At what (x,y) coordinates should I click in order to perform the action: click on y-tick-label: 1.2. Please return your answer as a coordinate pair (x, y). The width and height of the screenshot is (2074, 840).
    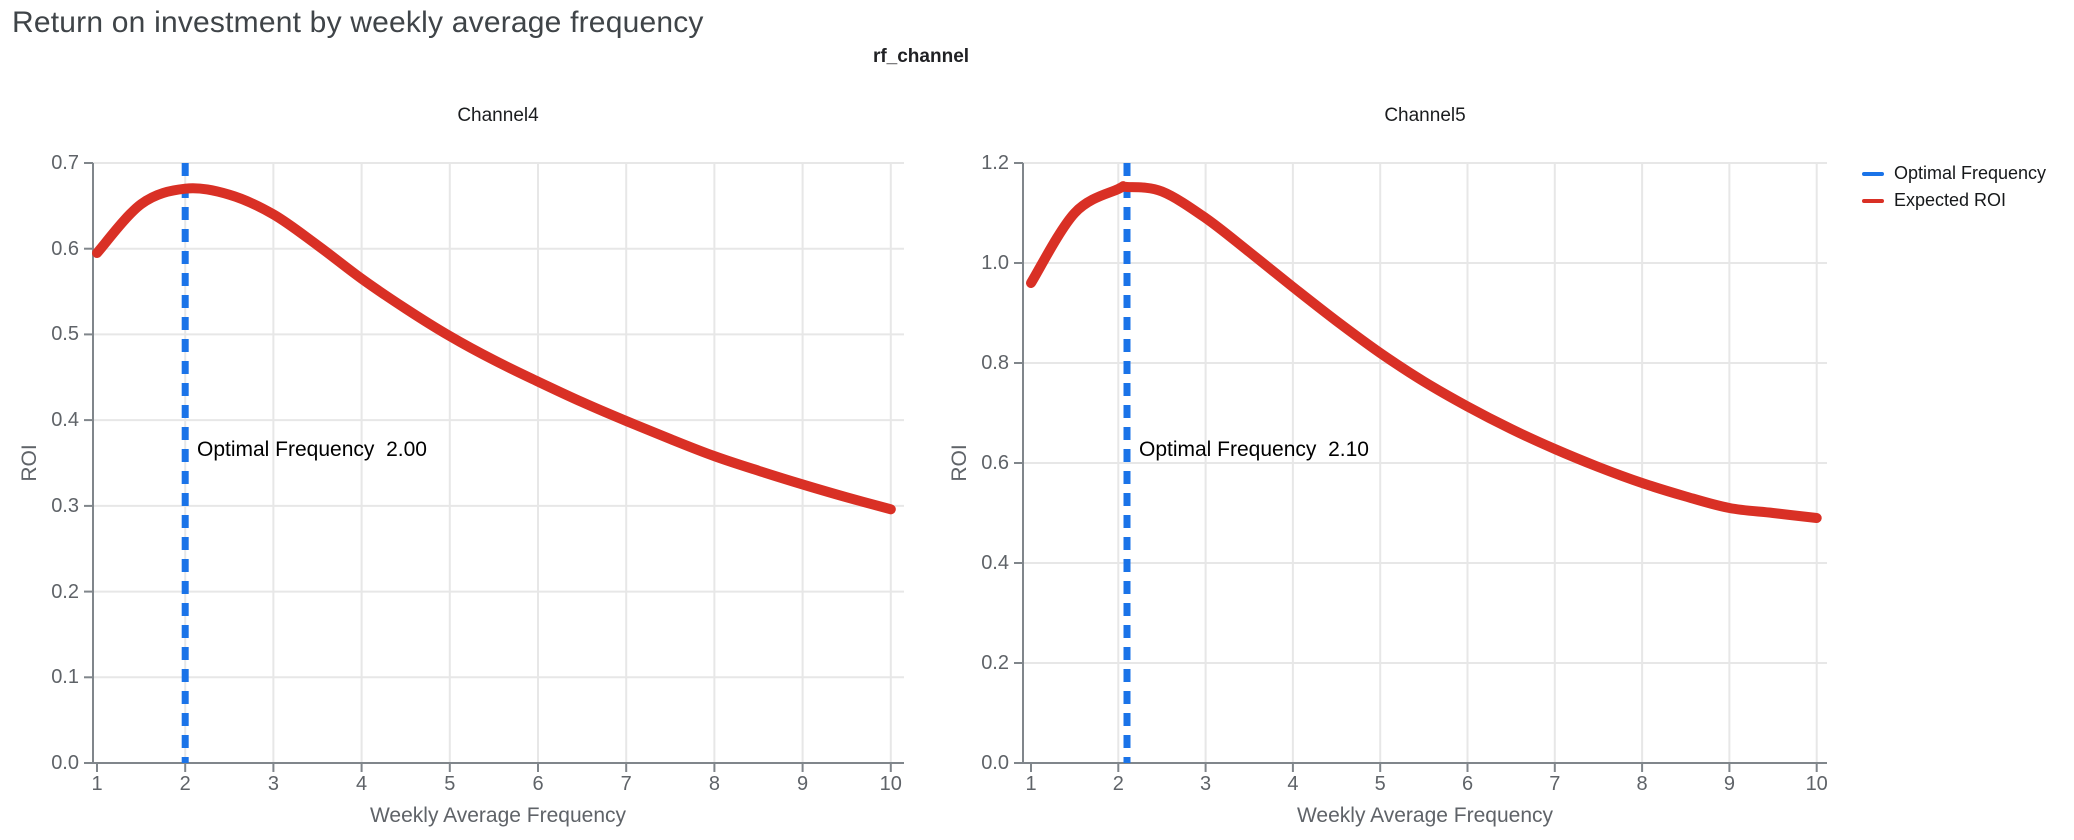
    Looking at the image, I should click on (995, 163).